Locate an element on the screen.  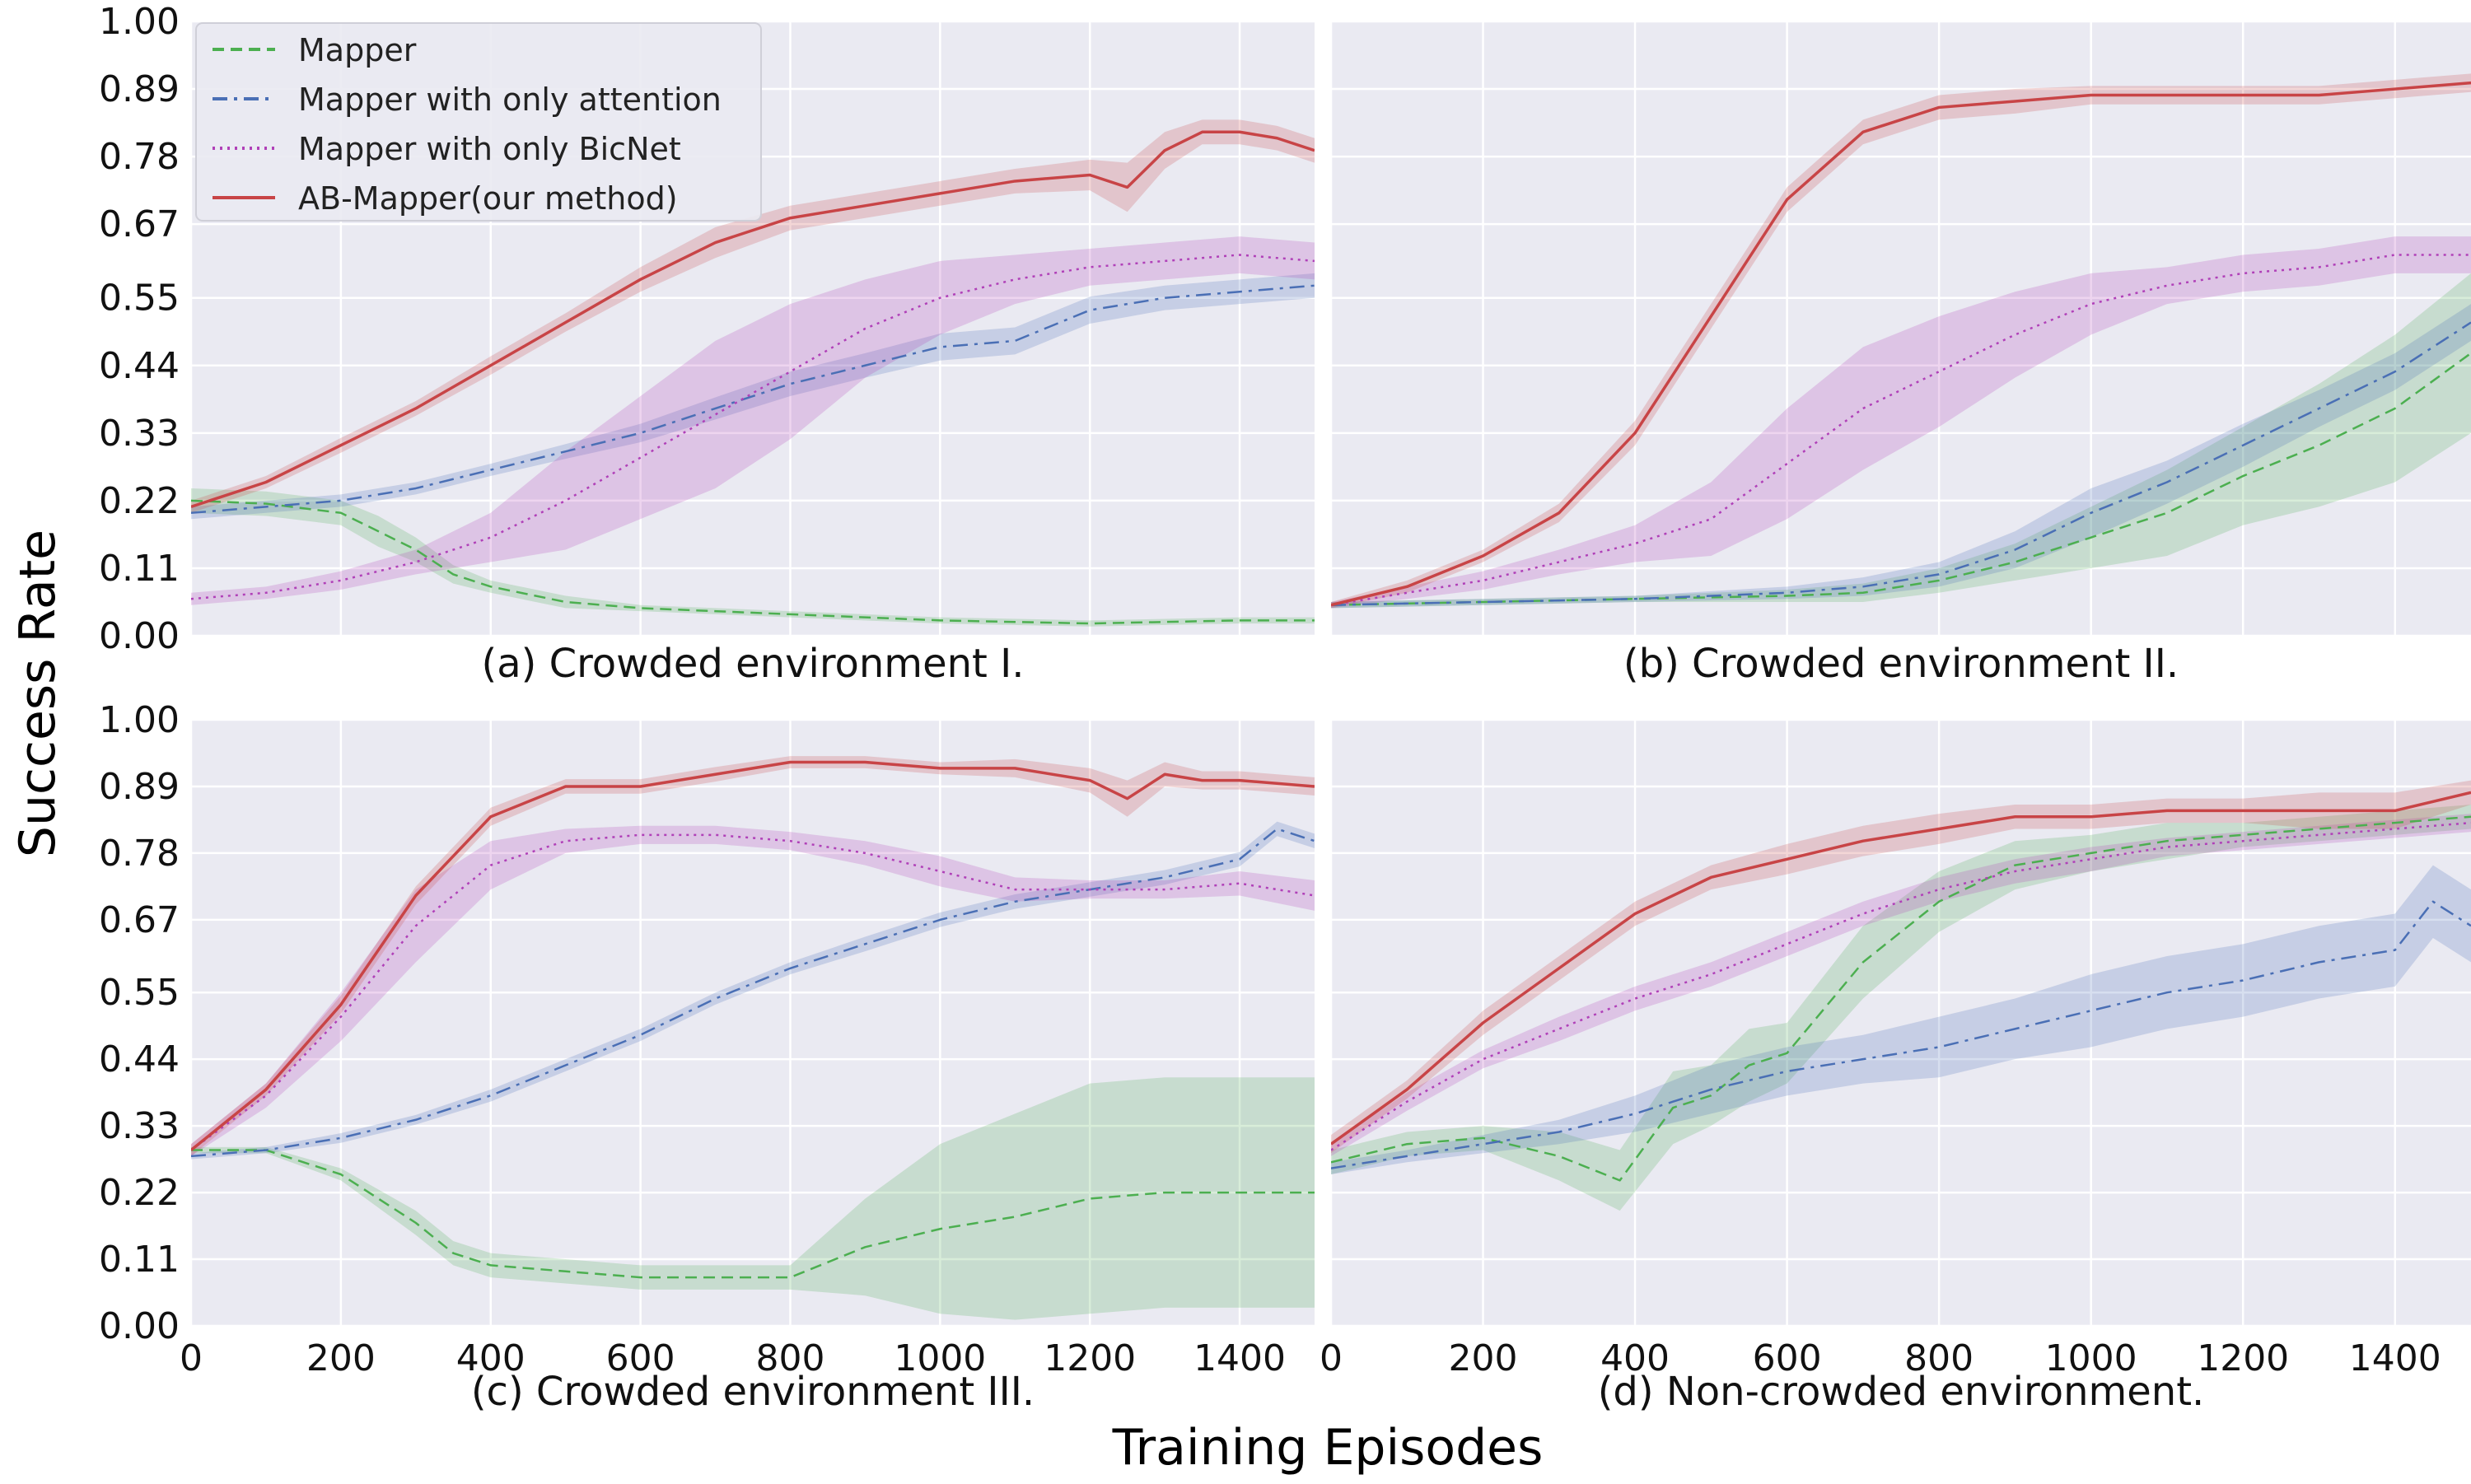
legend-box is located at coordinates (478, 122).